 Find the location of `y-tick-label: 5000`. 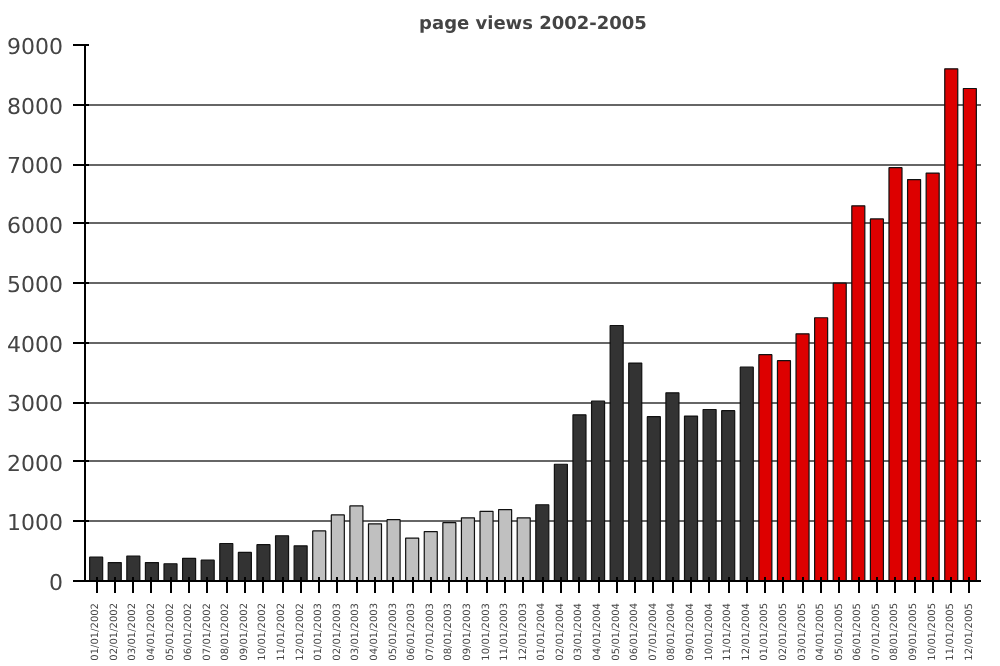

y-tick-label: 5000 is located at coordinates (35, 285).